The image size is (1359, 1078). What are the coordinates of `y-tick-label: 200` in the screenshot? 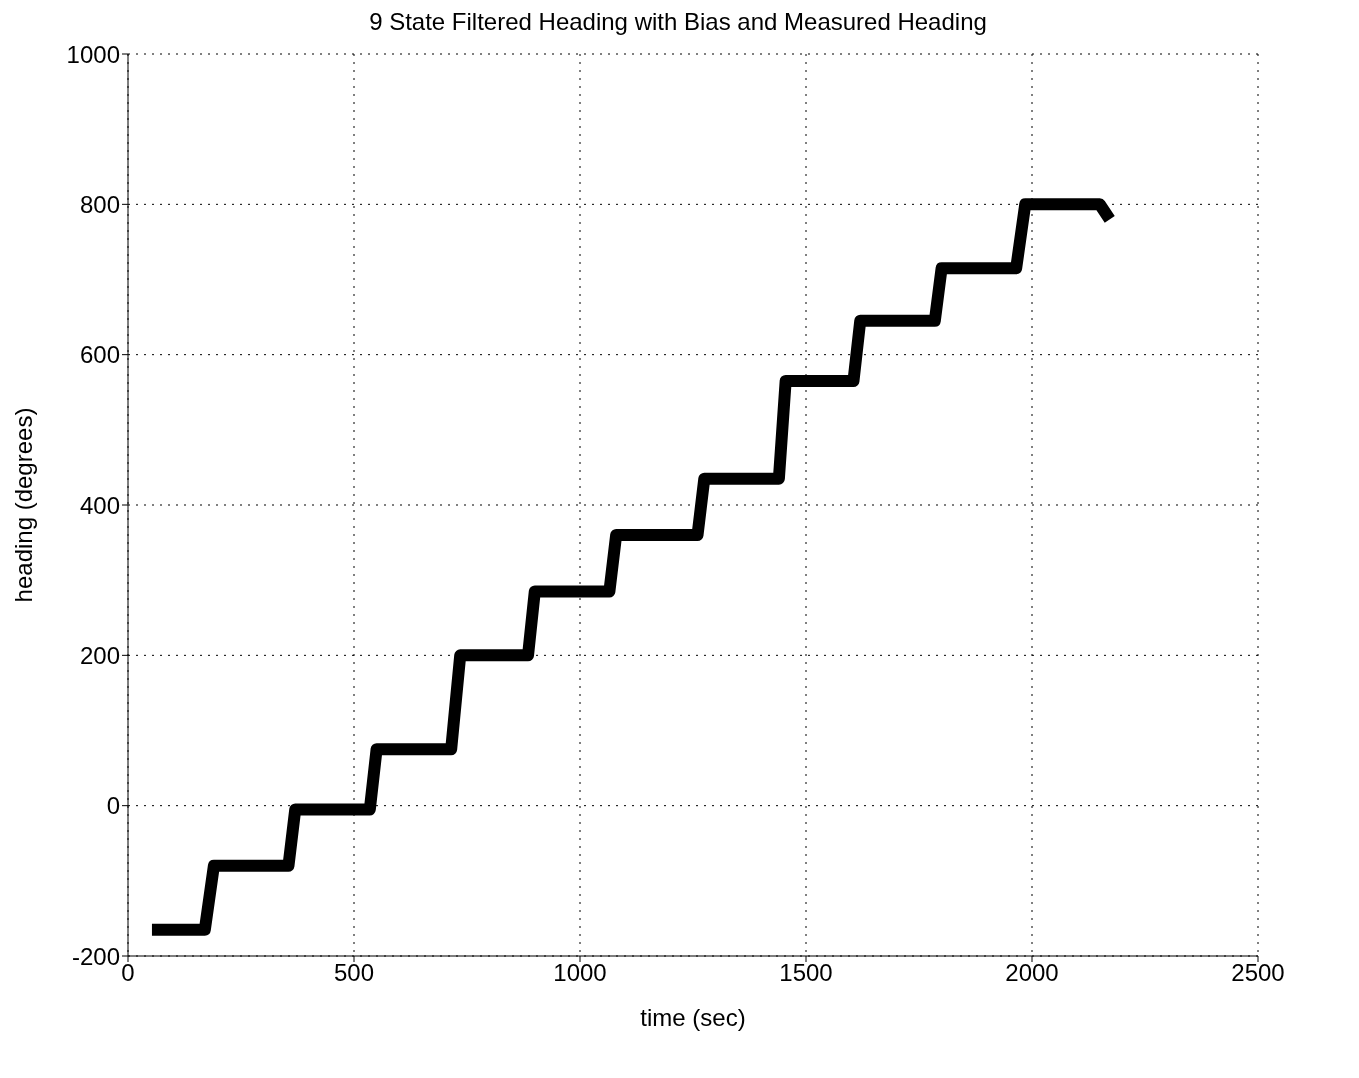 It's located at (99, 655).